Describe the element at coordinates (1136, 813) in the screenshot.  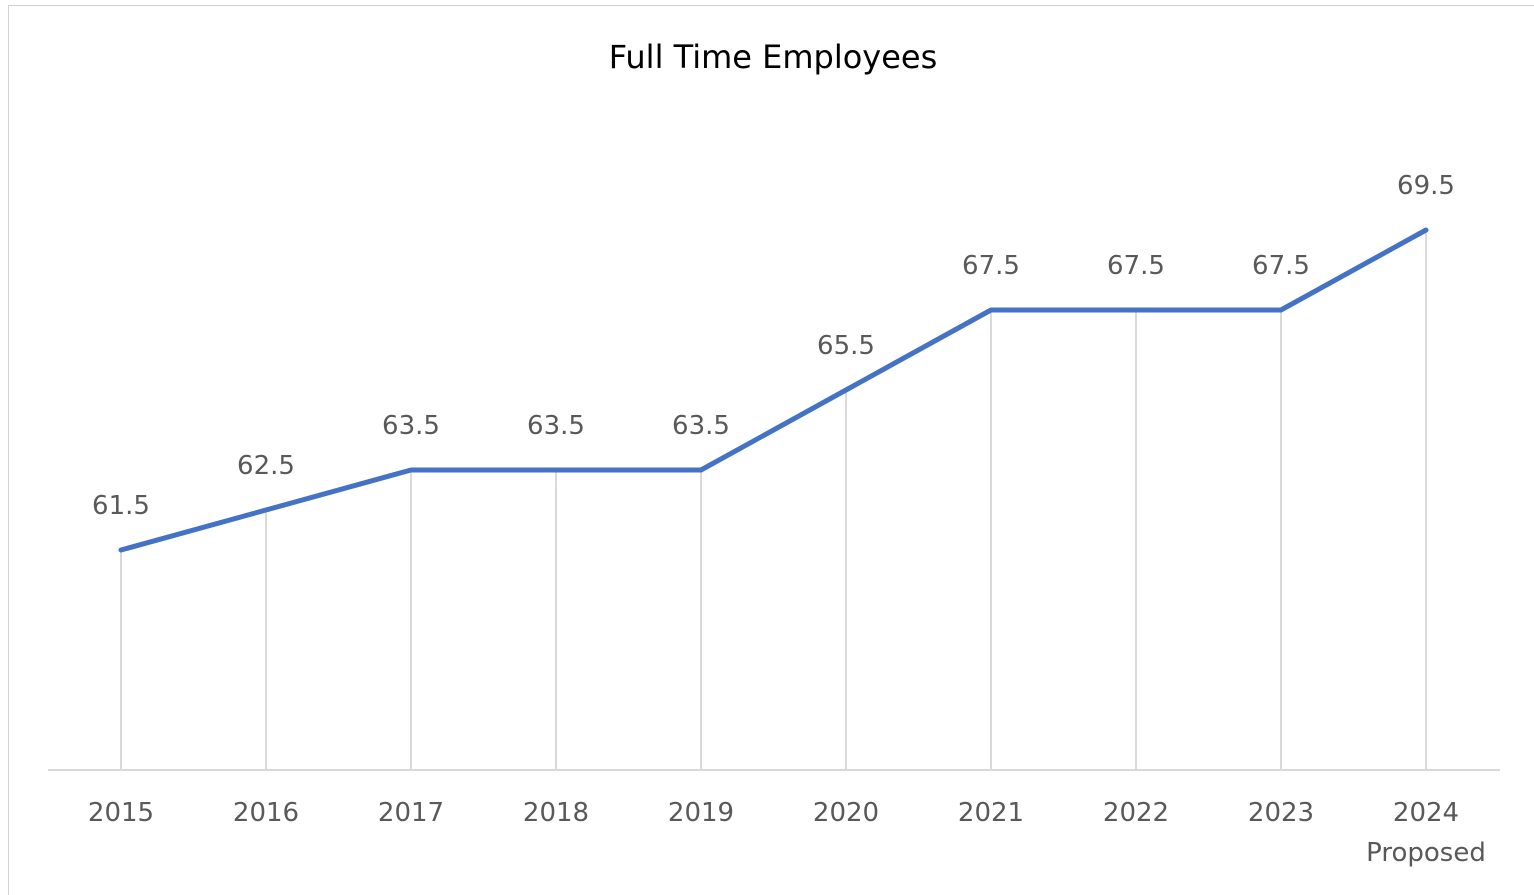
I see `x-tick-label: 2022` at that location.